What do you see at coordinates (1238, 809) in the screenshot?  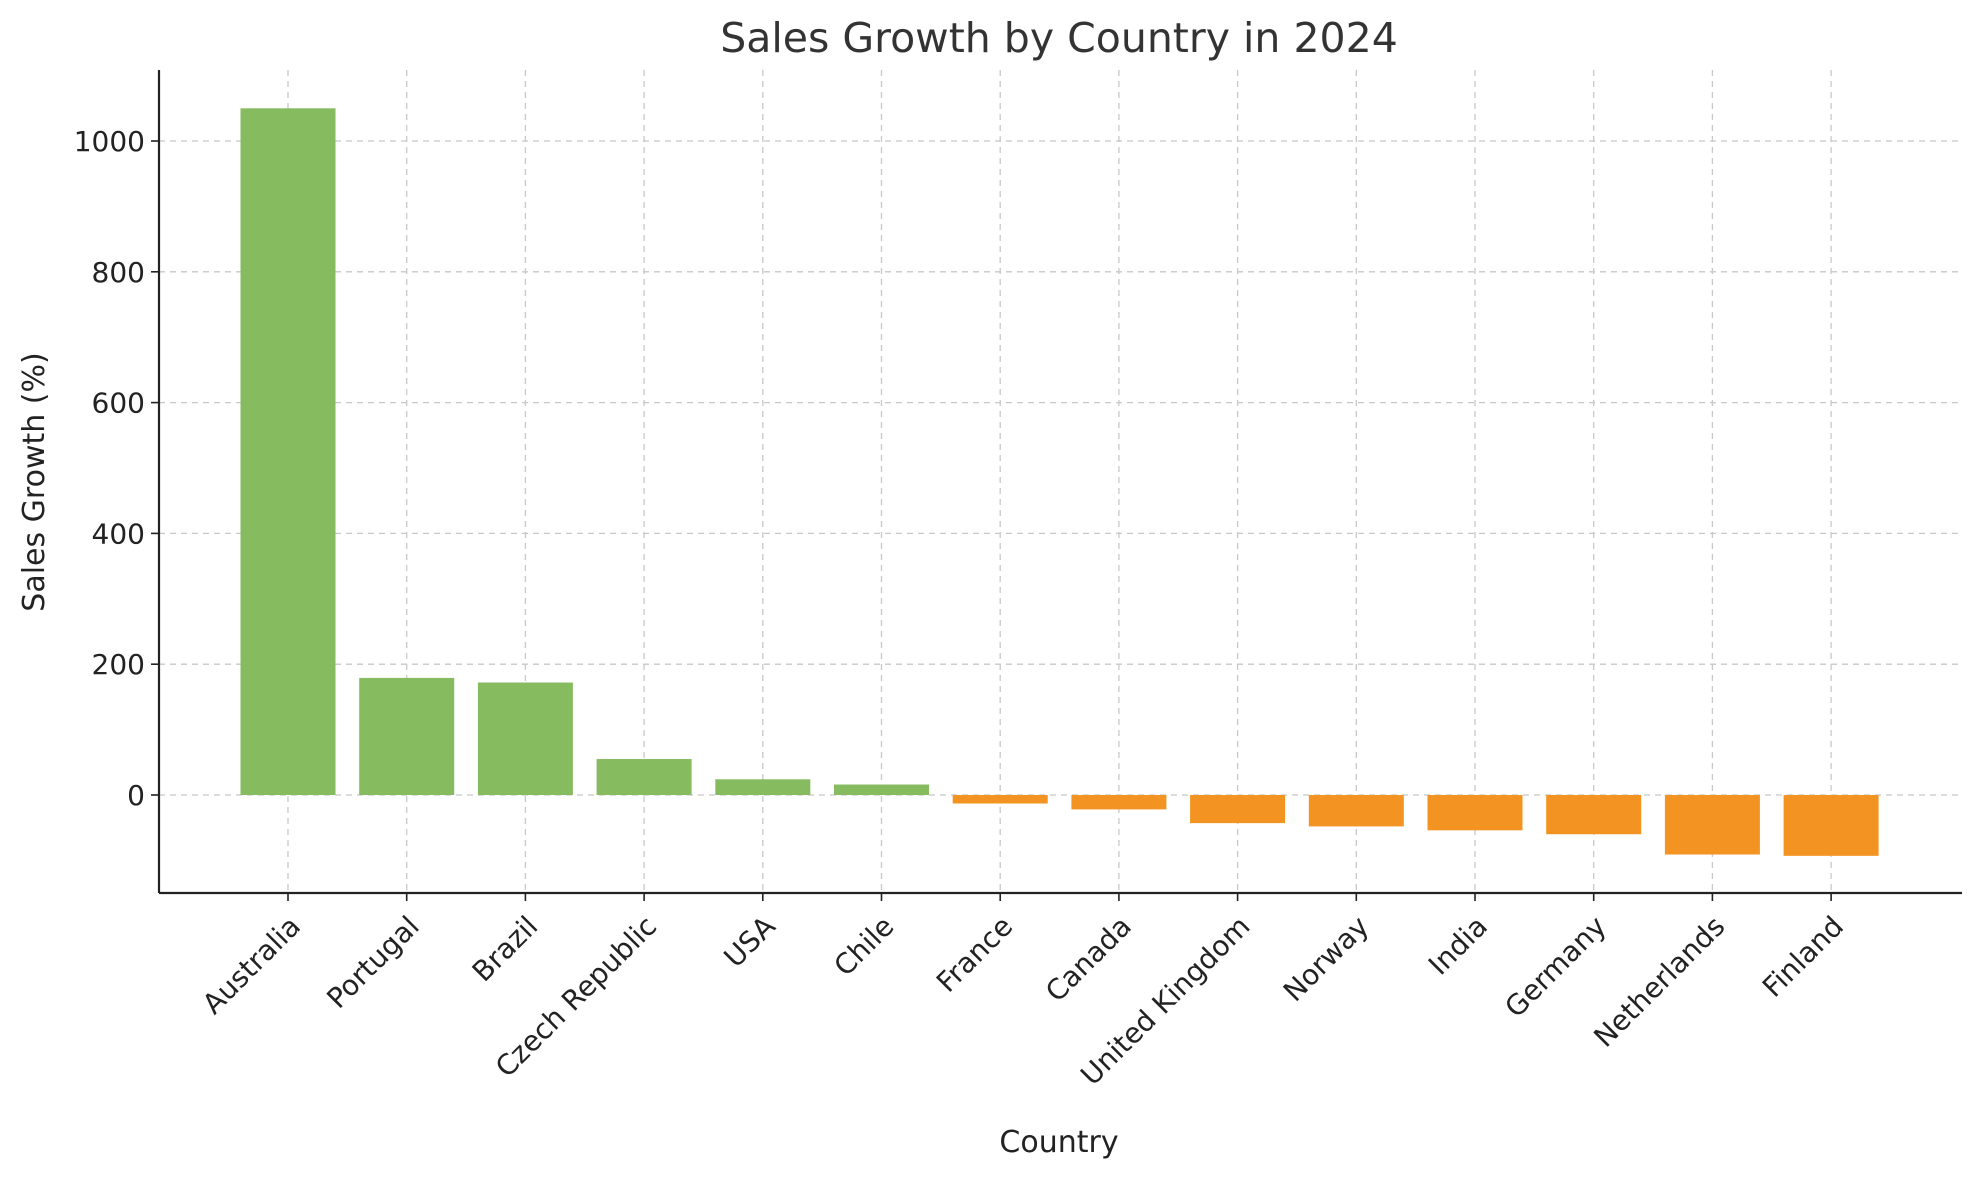 I see `bar-united-kingdom` at bounding box center [1238, 809].